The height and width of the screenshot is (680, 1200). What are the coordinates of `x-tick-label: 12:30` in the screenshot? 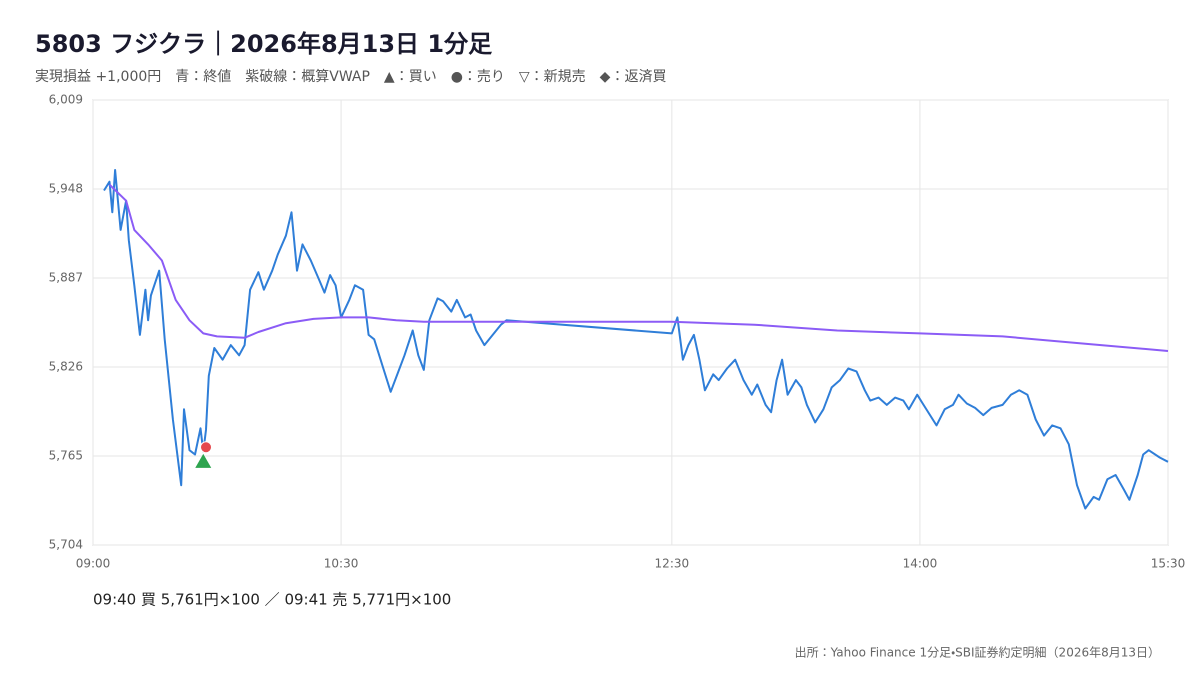 It's located at (672, 564).